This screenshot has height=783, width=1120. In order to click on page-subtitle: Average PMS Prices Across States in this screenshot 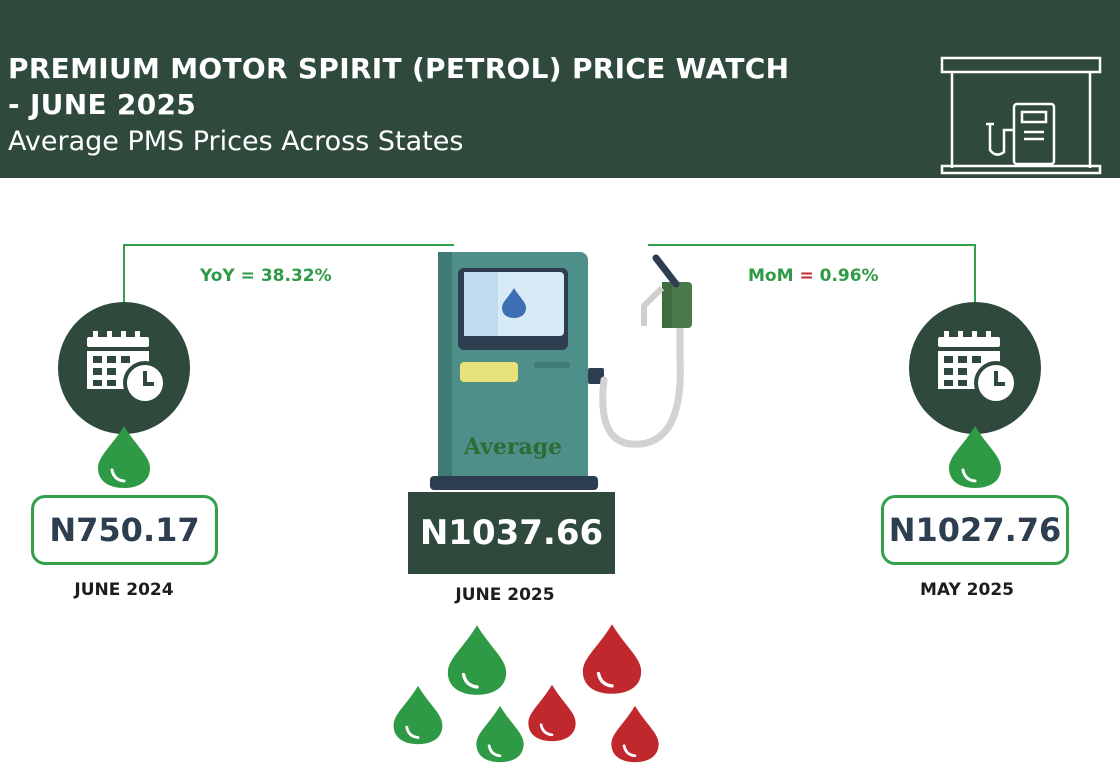, I will do `click(236, 141)`.